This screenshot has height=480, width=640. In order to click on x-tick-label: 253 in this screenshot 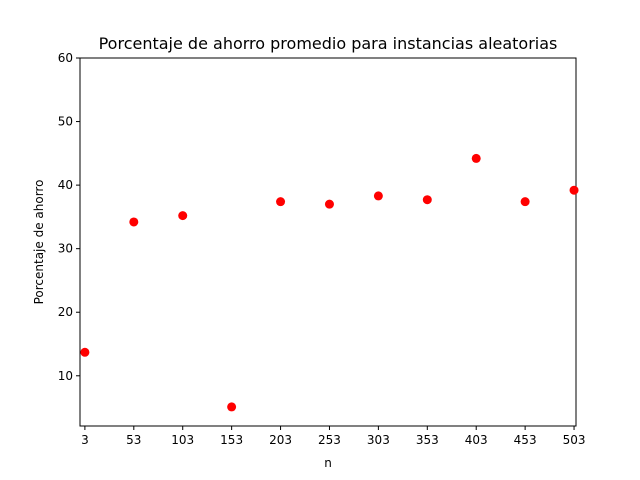, I will do `click(329, 440)`.